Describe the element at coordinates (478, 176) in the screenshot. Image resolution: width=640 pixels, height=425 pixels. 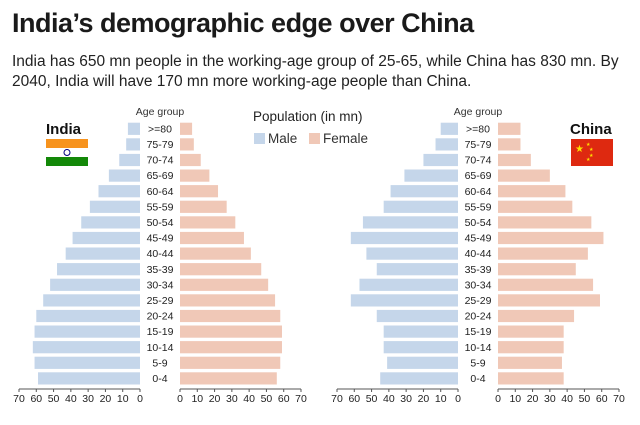
I see `china-age-label: 65-69` at that location.